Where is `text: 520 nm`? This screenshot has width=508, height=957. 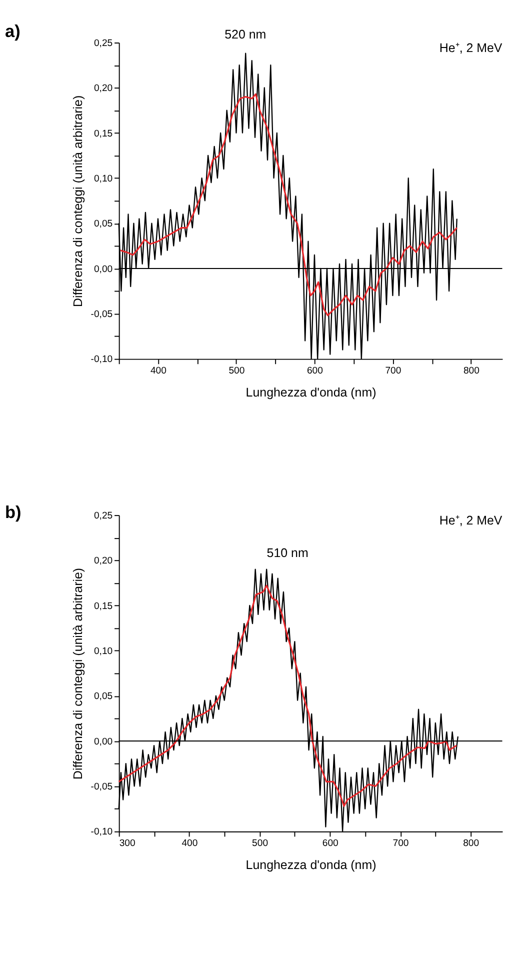
text: 520 nm is located at coordinates (245, 35).